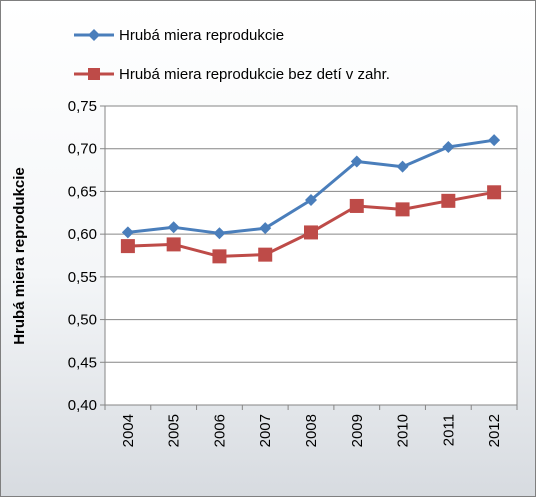 The image size is (536, 498). I want to click on y-axis-title: Hrubá miera reprodukcie, so click(19, 256).